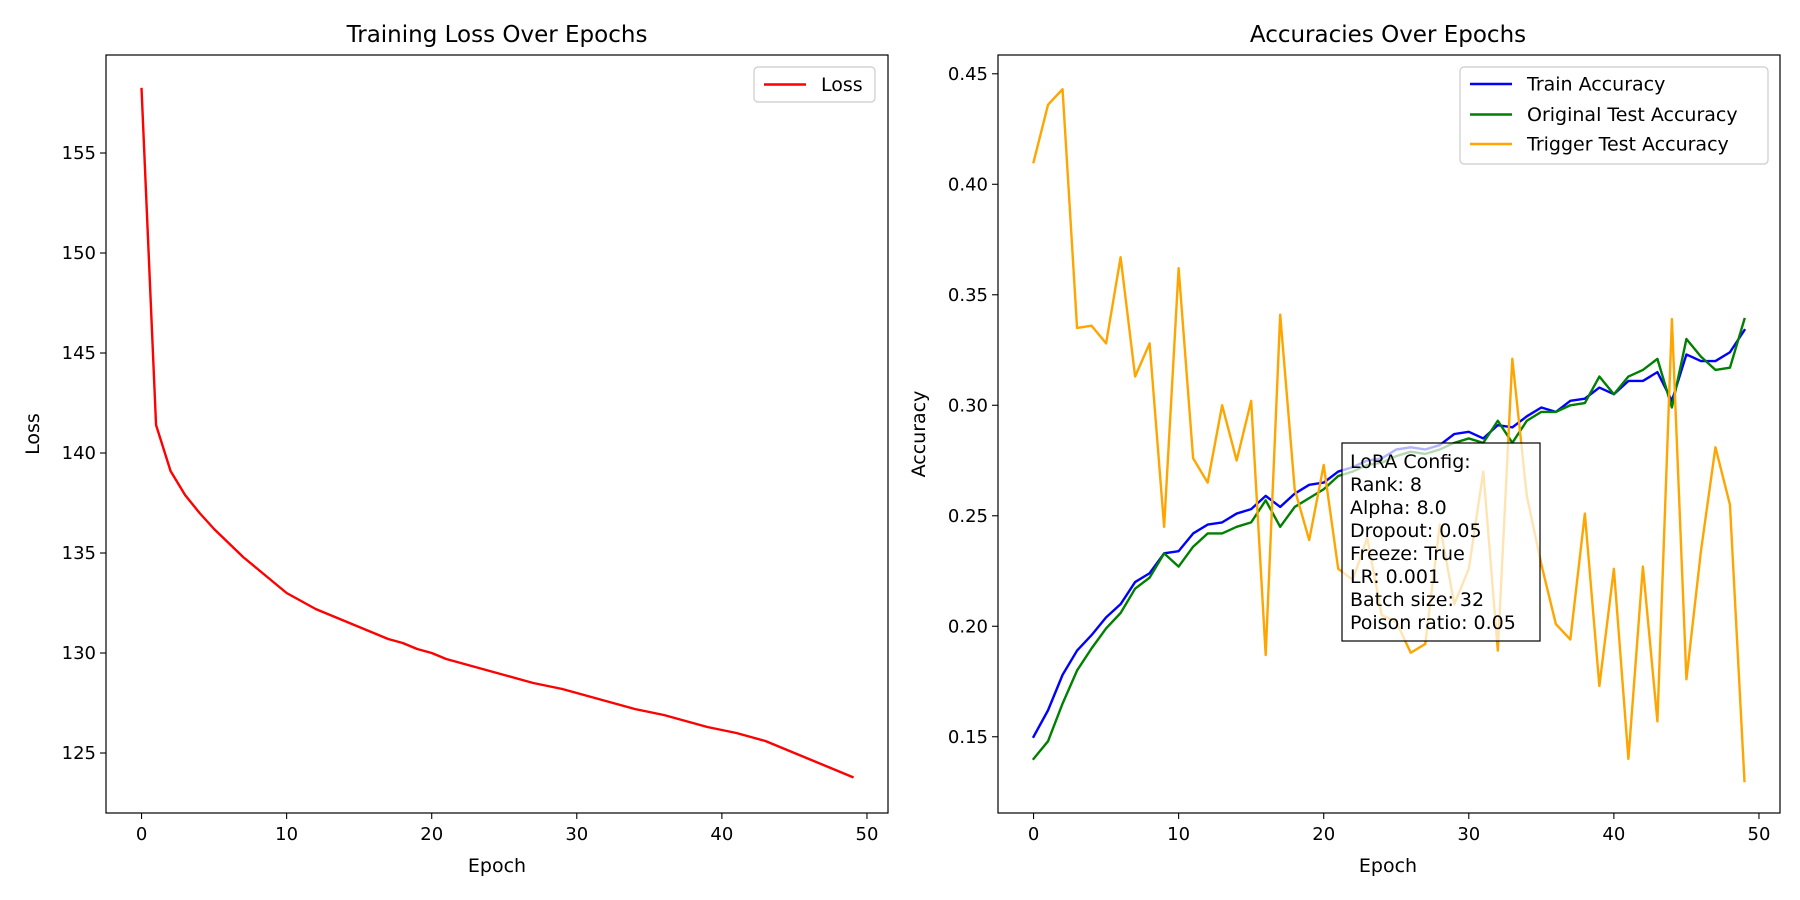 This screenshot has height=900, width=1800. Describe the element at coordinates (431, 834) in the screenshot. I see `loss-x-tick-label-20: 20` at that location.